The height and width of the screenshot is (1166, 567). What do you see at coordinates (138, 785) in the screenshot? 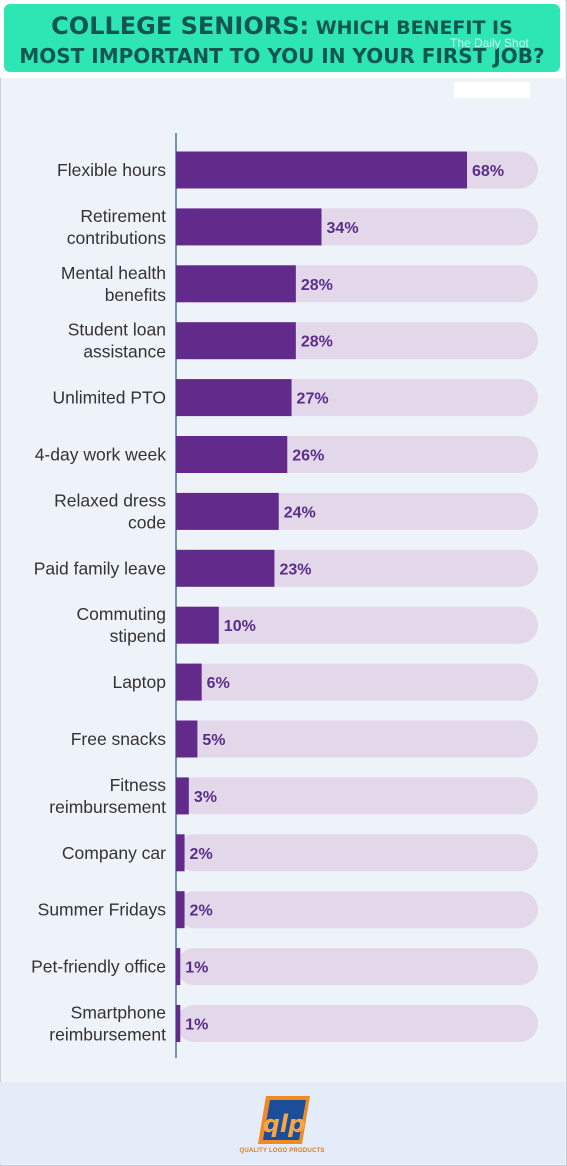
I see `category-label-line: Fitness` at bounding box center [138, 785].